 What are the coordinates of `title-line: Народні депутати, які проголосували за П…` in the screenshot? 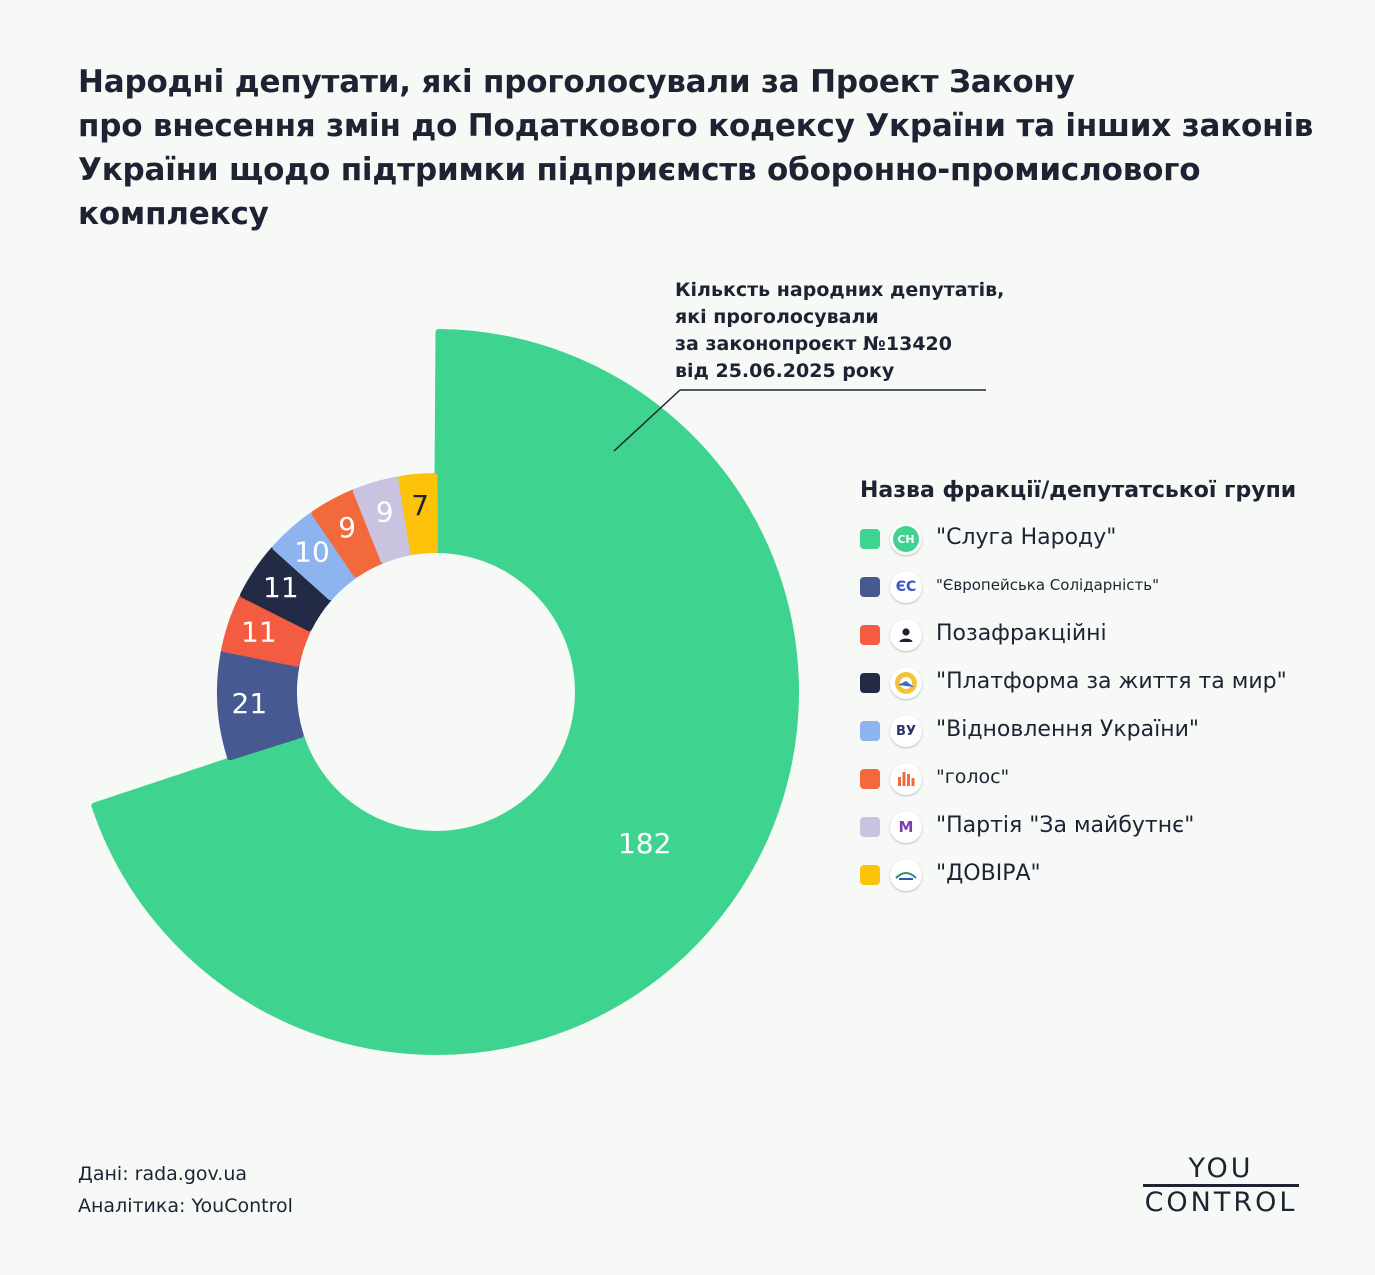 It's located at (576, 82).